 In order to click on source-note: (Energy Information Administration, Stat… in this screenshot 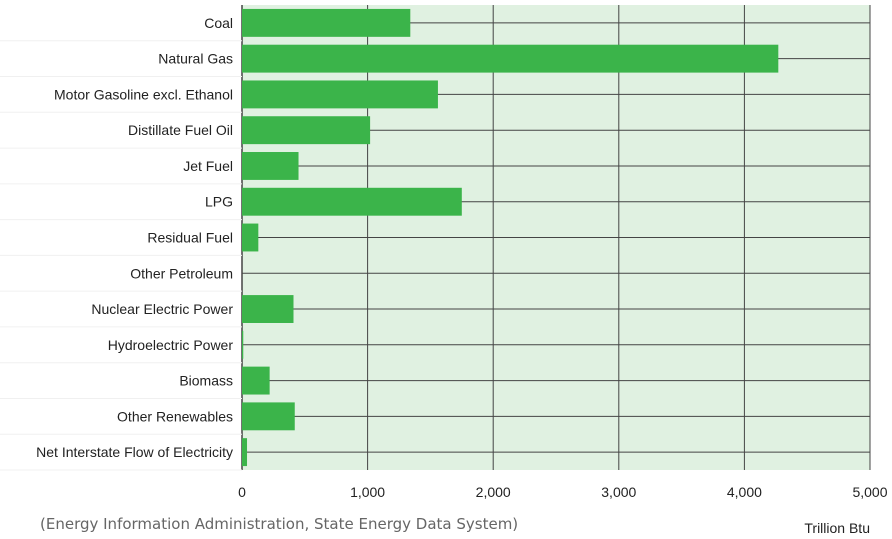, I will do `click(279, 524)`.